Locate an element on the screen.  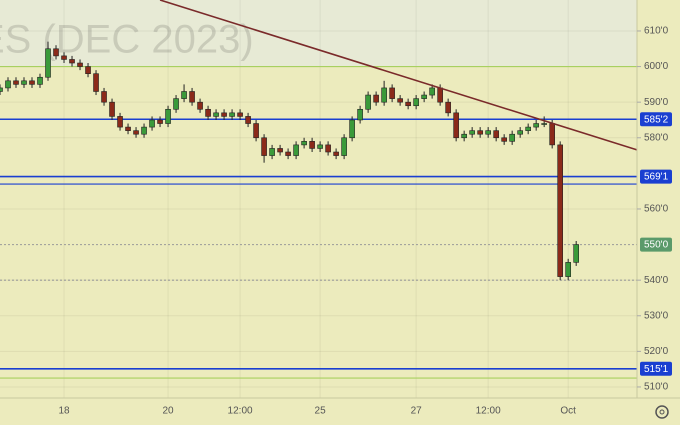
price-tag-label: 550'0 is located at coordinates (656, 245).